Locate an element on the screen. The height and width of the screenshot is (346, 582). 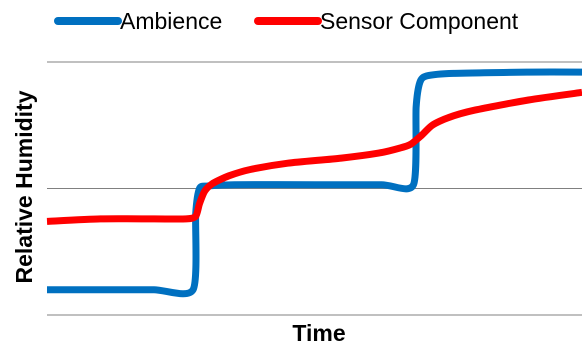
y-axis-title: Relative Humidity is located at coordinates (24, 186).